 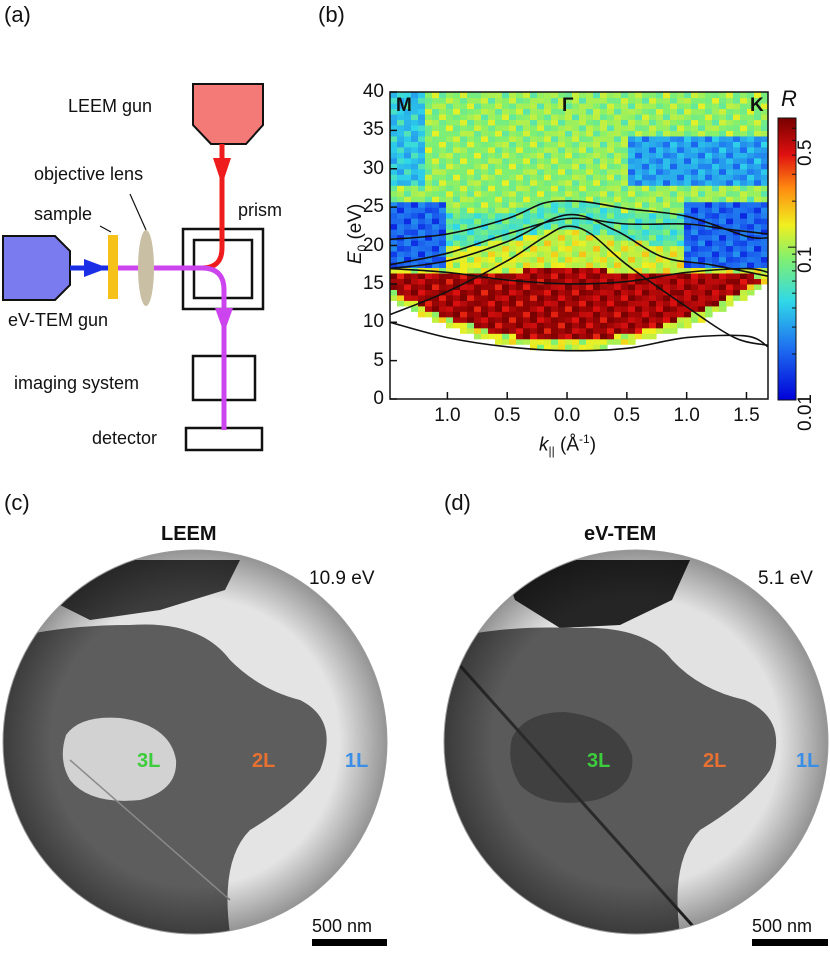 I want to click on objective-lens-pointer, so click(x=138, y=212).